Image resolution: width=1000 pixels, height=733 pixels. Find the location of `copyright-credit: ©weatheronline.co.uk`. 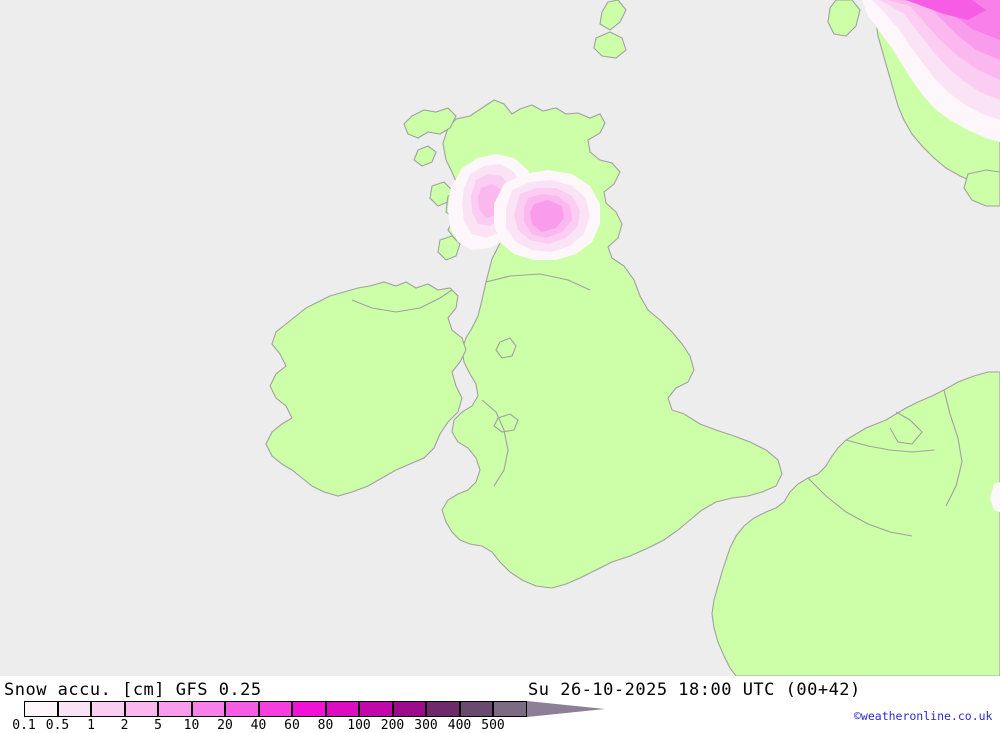

copyright-credit: ©weatheronline.co.uk is located at coordinates (923, 716).